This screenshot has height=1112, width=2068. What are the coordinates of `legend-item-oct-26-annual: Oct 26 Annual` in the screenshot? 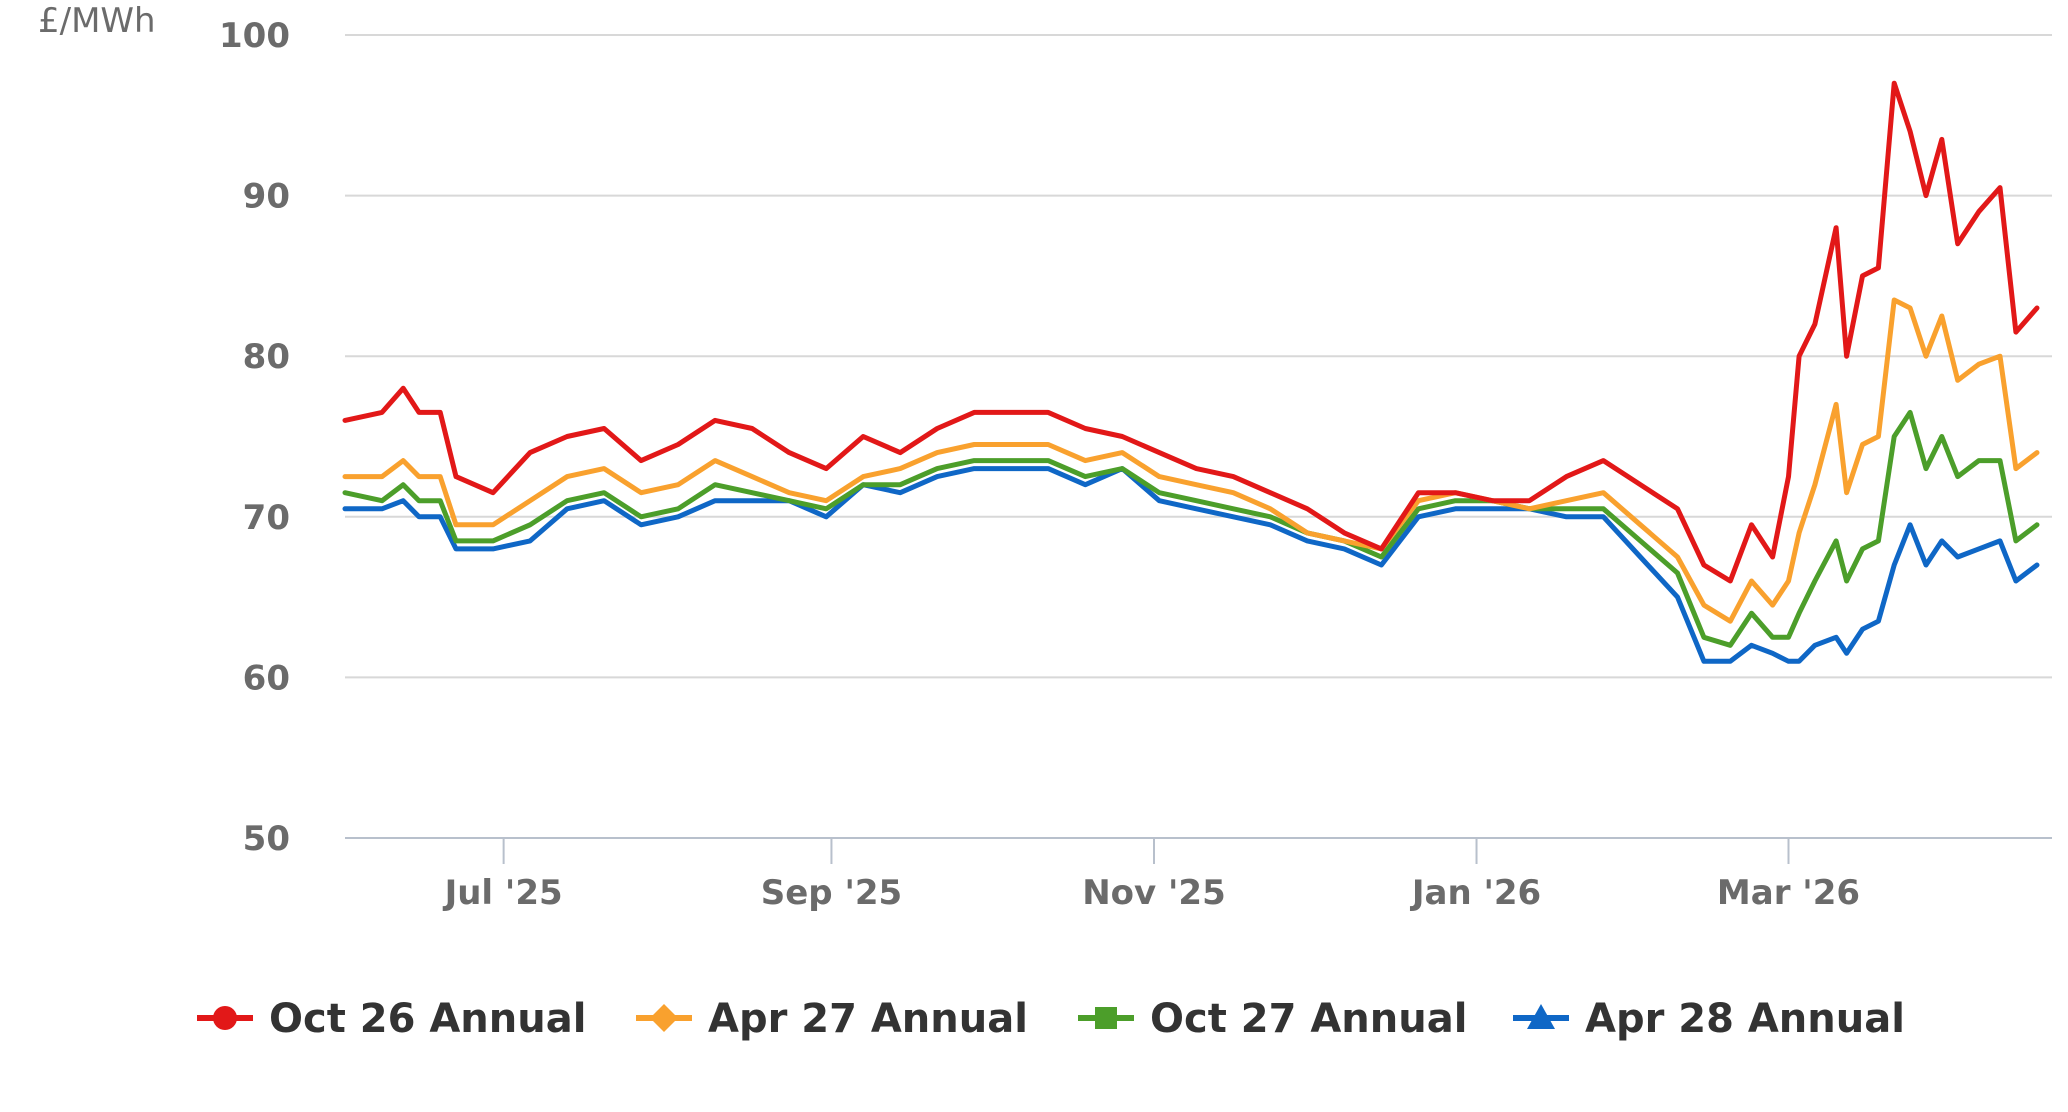 It's located at (391, 1019).